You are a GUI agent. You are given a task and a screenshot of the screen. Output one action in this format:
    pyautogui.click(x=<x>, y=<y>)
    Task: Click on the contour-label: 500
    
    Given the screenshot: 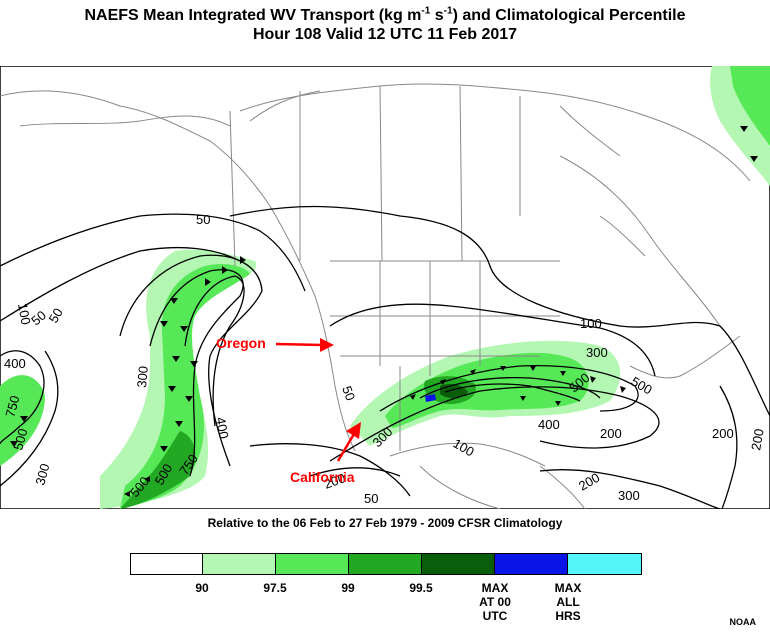 What is the action you would take?
    pyautogui.click(x=20, y=439)
    